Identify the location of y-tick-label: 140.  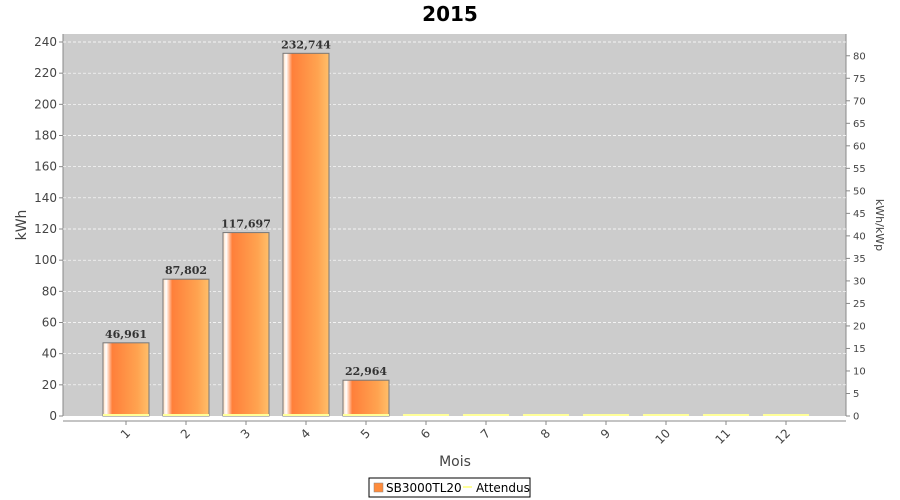
(45, 198).